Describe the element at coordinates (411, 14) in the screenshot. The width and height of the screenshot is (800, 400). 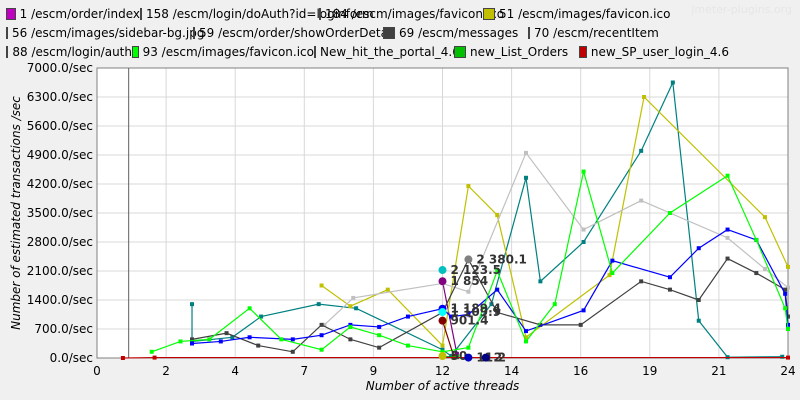
I see `legend-item: 184 /escm/images/favicon.ico` at that location.